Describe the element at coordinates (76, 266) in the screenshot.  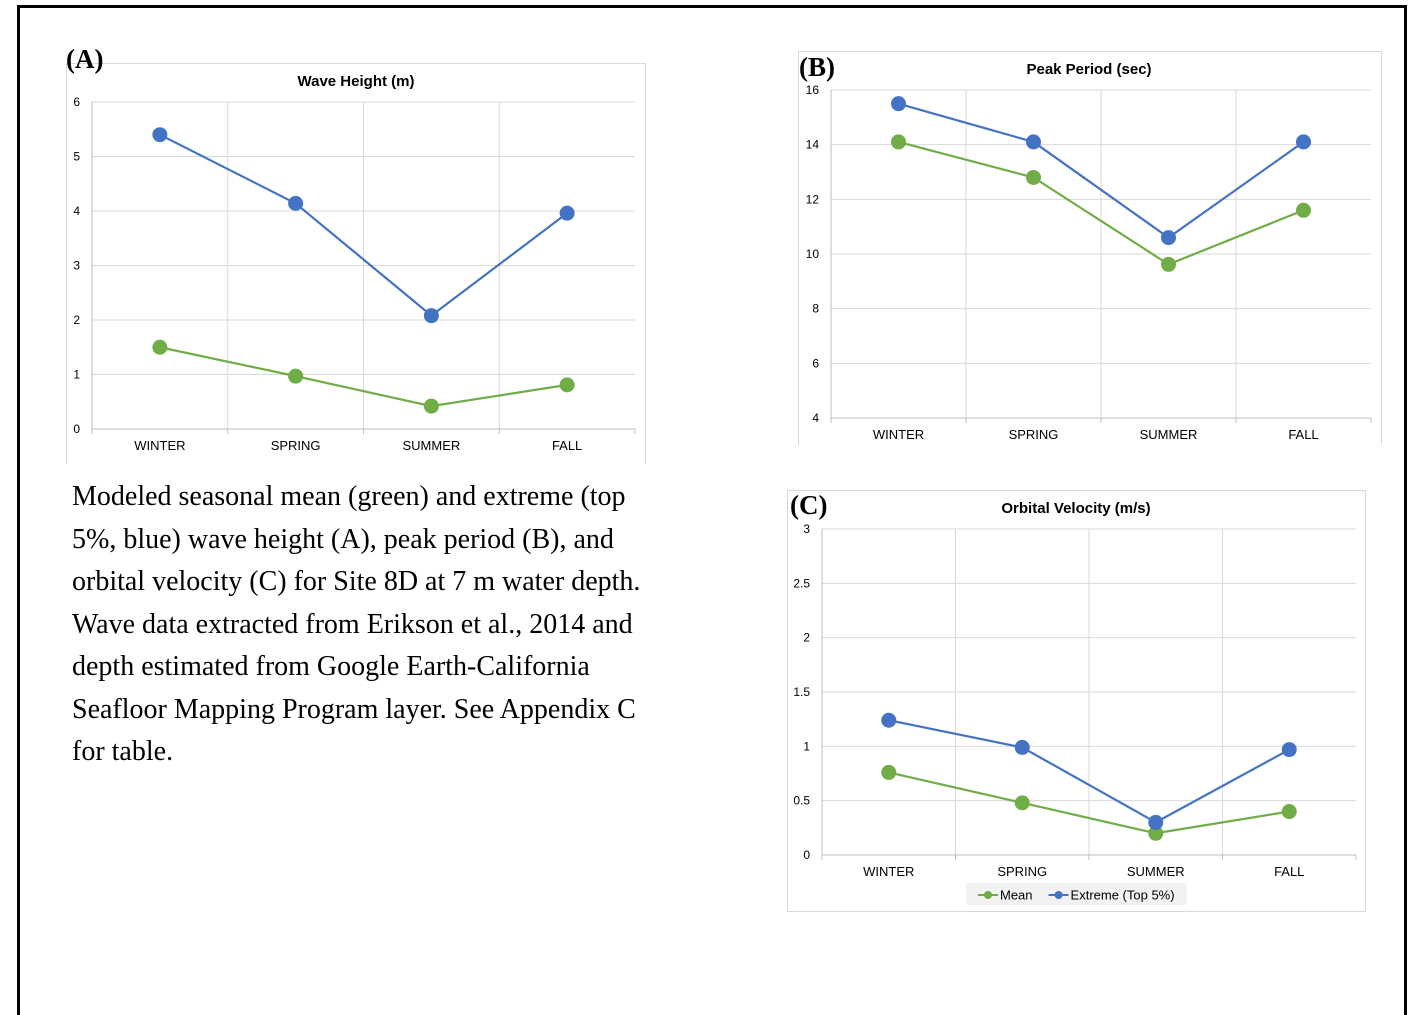
I see `chart-a-y-tick-label: 3` at that location.